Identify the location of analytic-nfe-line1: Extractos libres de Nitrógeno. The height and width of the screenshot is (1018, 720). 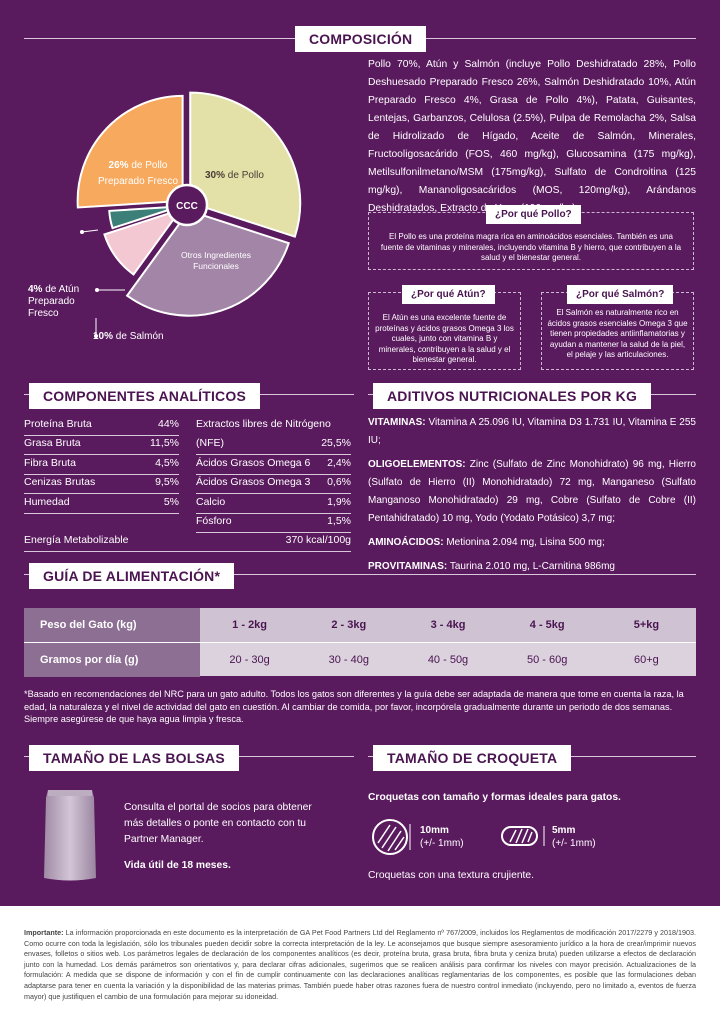
(263, 424).